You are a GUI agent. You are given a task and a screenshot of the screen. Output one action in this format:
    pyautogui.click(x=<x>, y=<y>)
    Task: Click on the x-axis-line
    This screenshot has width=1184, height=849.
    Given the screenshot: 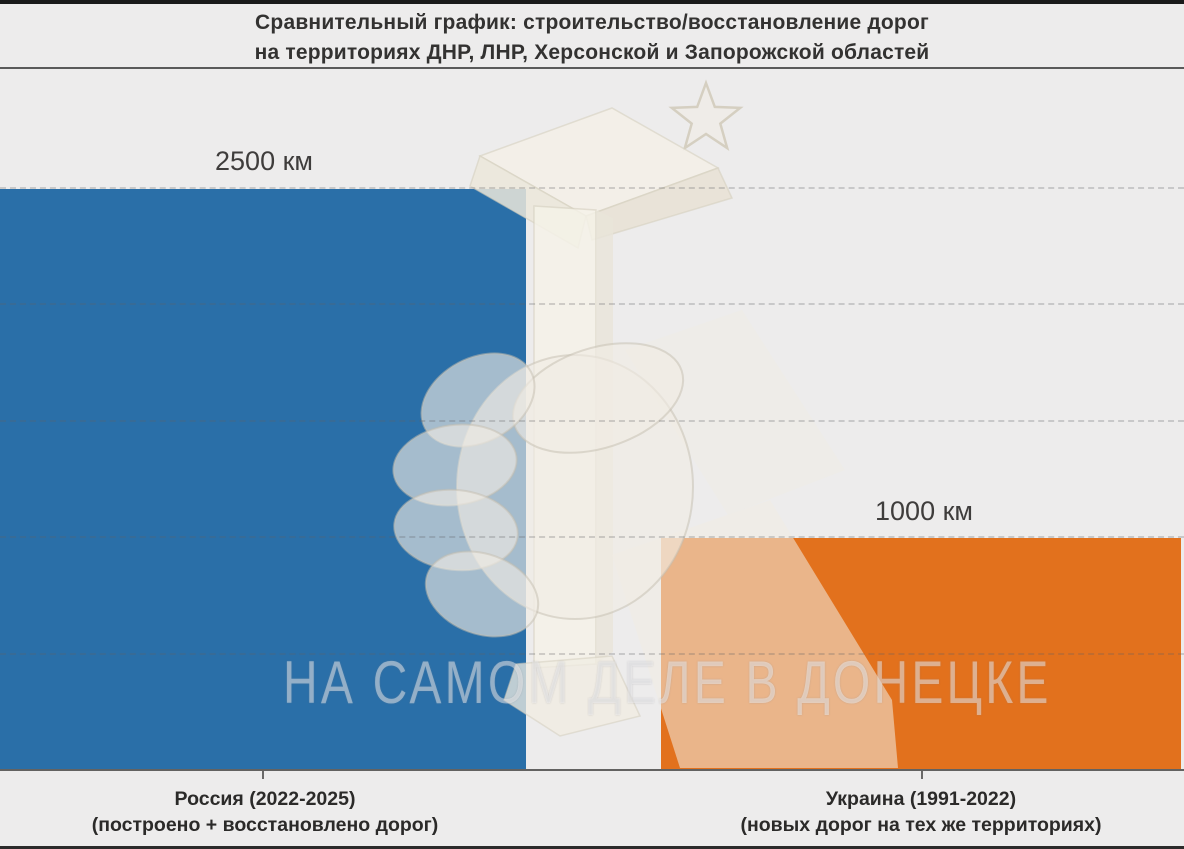 What is the action you would take?
    pyautogui.click(x=592, y=770)
    